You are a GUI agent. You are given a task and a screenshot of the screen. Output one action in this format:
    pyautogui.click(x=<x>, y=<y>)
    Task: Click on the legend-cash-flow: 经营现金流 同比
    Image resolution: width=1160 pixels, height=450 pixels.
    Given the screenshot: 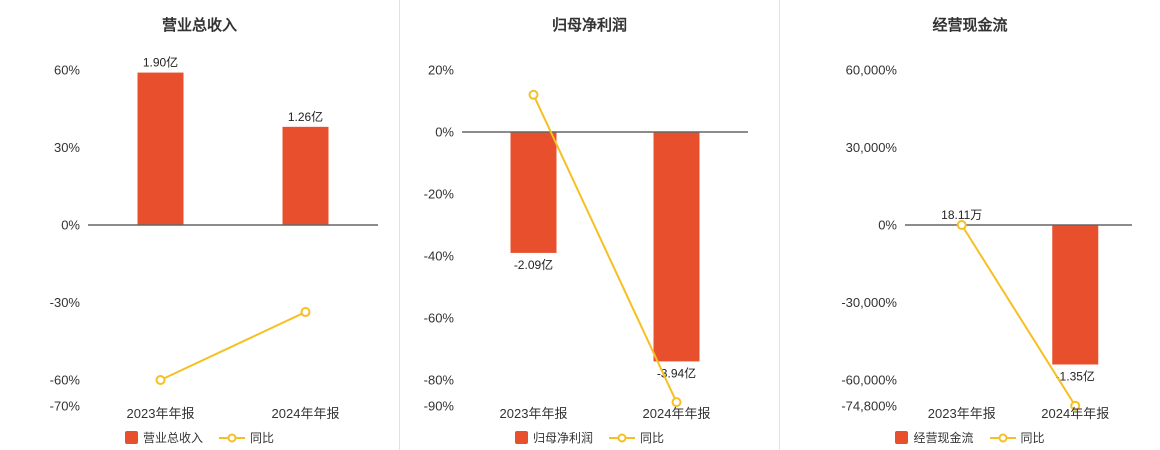 What is the action you would take?
    pyautogui.click(x=970, y=437)
    